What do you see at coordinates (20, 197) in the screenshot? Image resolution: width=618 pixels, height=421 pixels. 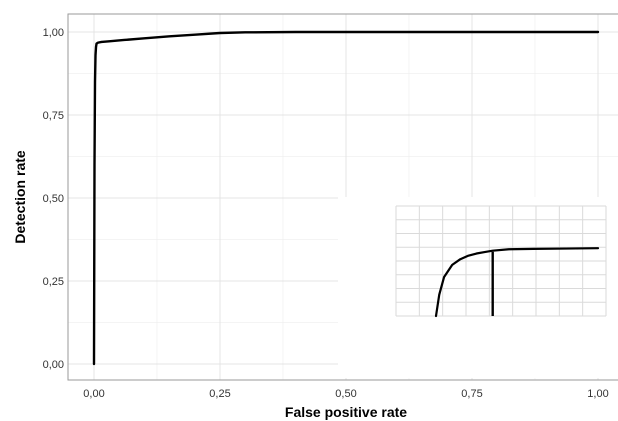 I see `y-axis-title: Detection rate` at bounding box center [20, 197].